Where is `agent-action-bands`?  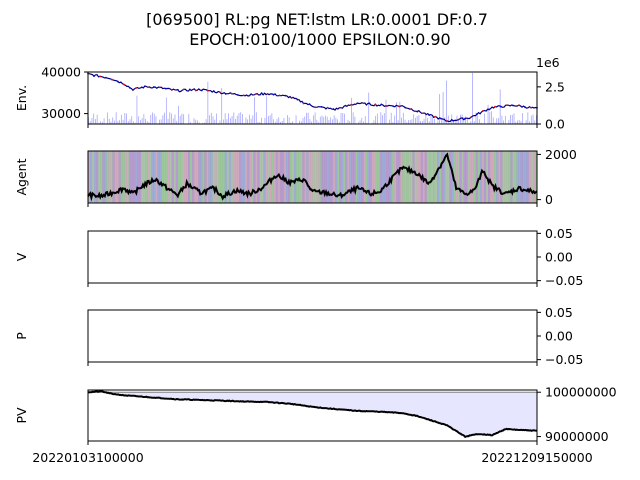 agent-action-bands is located at coordinates (313, 177).